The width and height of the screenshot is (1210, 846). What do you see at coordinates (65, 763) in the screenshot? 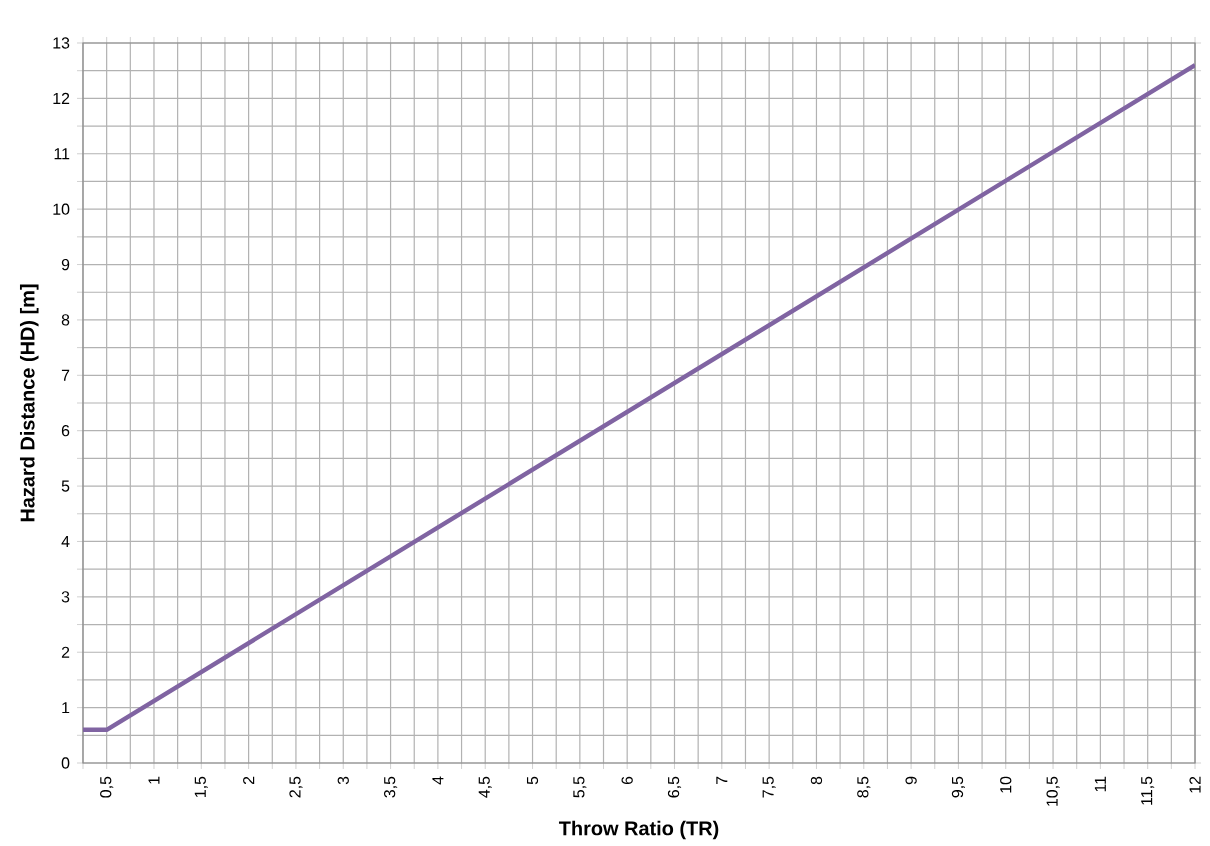
I see `y-tick-label: 0` at bounding box center [65, 763].